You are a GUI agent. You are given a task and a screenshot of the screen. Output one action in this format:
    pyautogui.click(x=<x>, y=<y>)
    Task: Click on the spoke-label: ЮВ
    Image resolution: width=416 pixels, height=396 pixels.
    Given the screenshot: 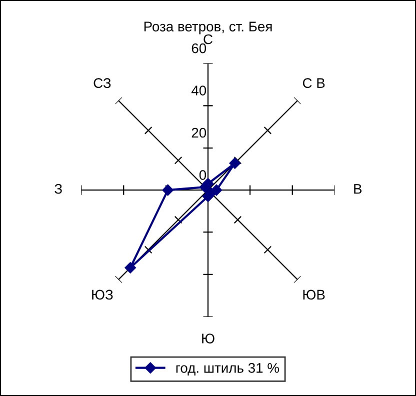 What is the action you would take?
    pyautogui.click(x=314, y=295)
    